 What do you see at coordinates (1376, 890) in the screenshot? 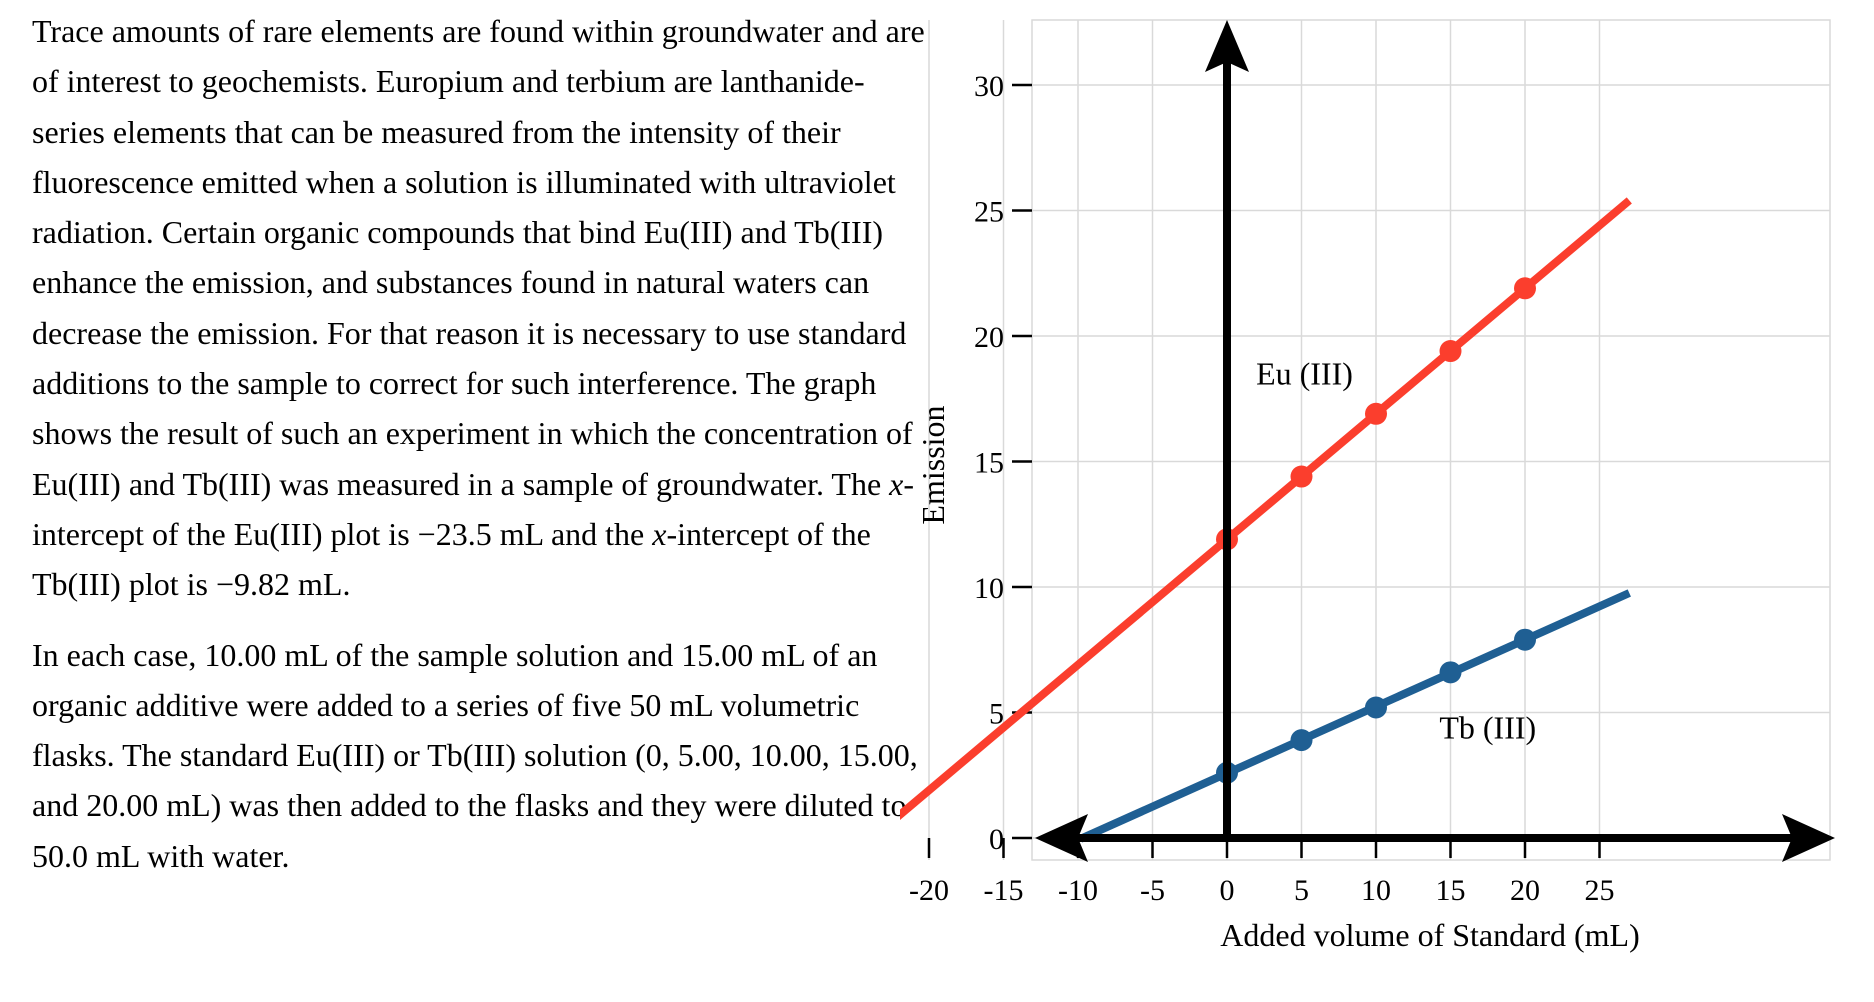
I see `x-tick-label: 10` at bounding box center [1376, 890].